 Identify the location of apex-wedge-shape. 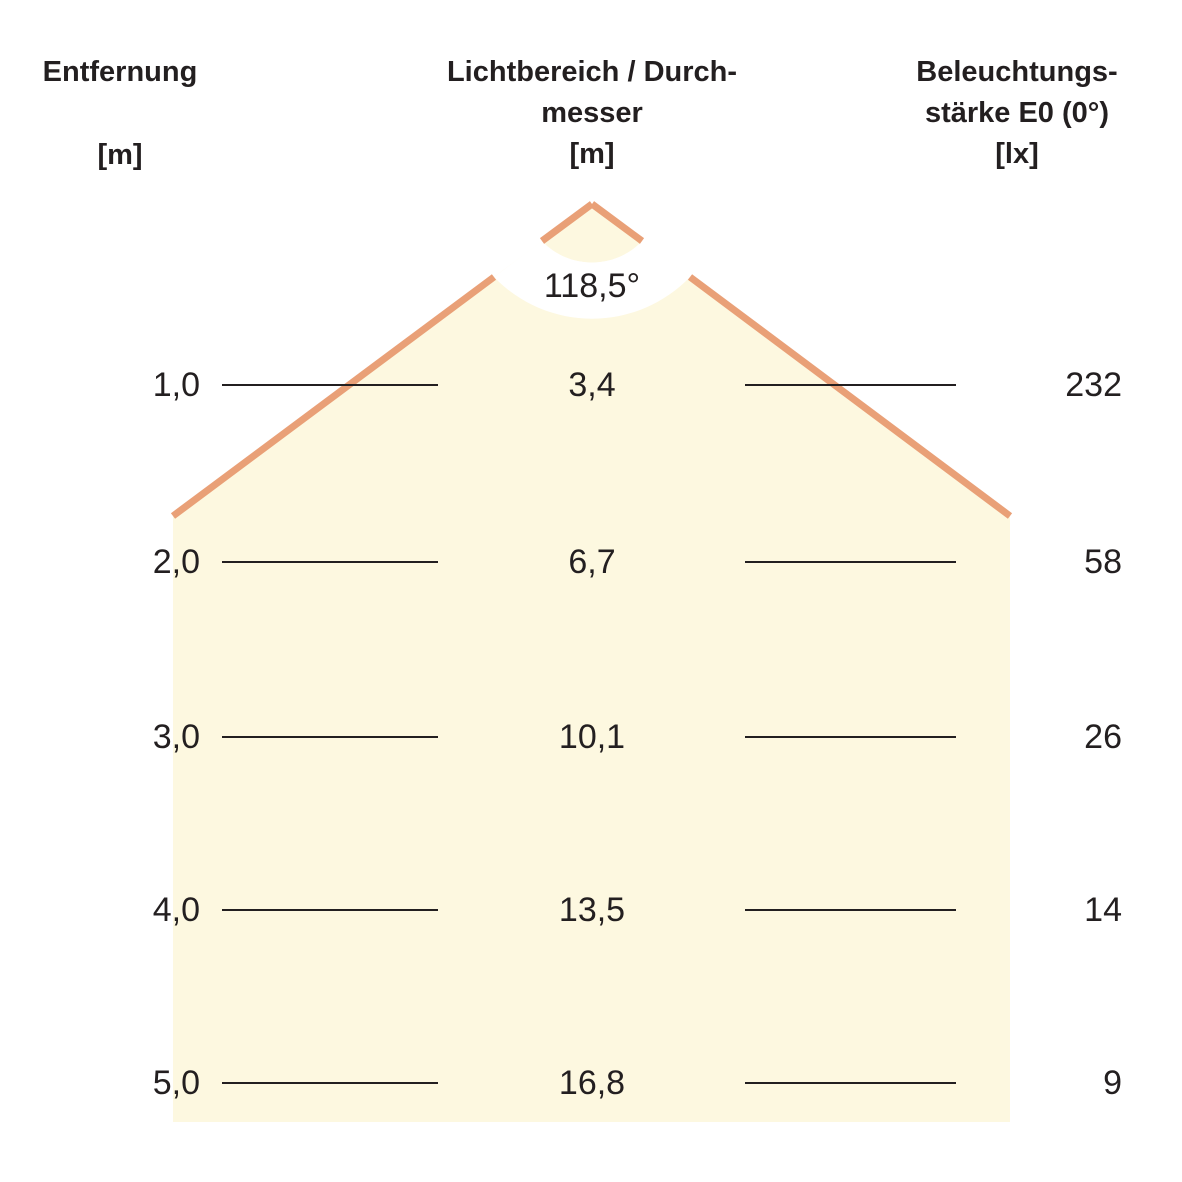
(592, 233).